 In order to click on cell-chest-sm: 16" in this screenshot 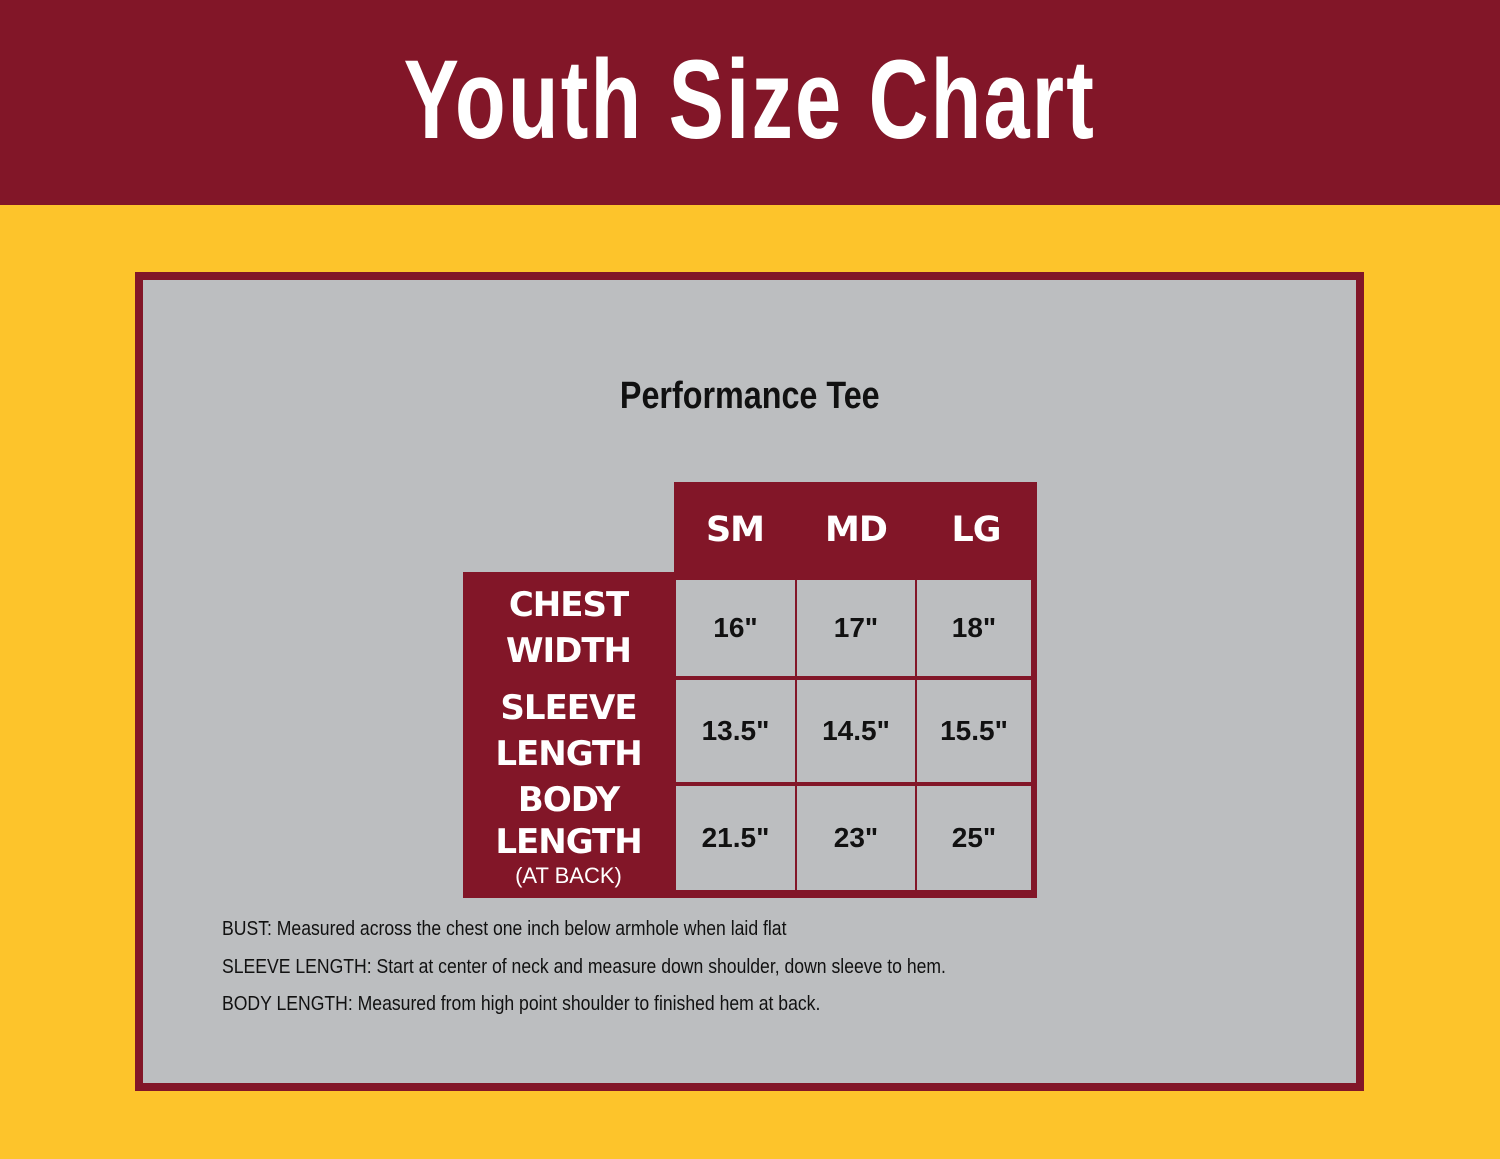, I will do `click(735, 628)`.